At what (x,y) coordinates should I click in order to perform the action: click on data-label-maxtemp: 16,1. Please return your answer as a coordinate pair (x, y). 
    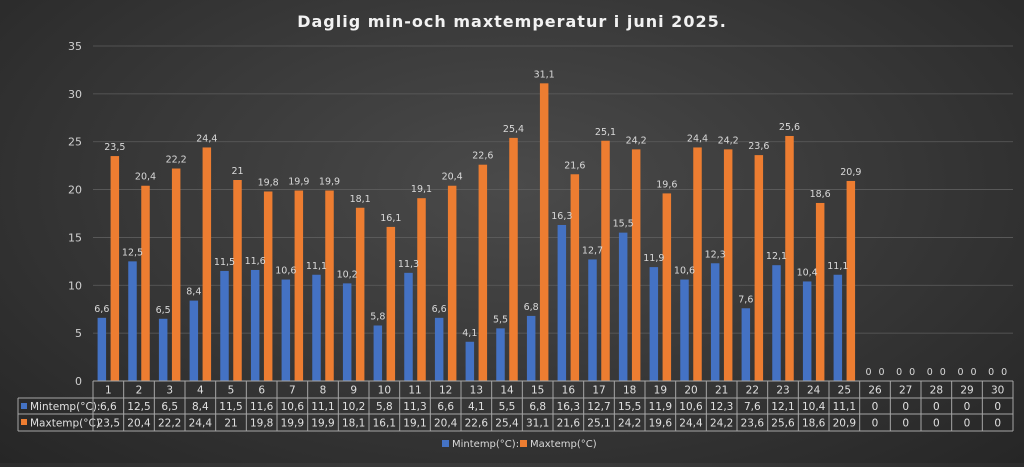
    Looking at the image, I should click on (390, 218).